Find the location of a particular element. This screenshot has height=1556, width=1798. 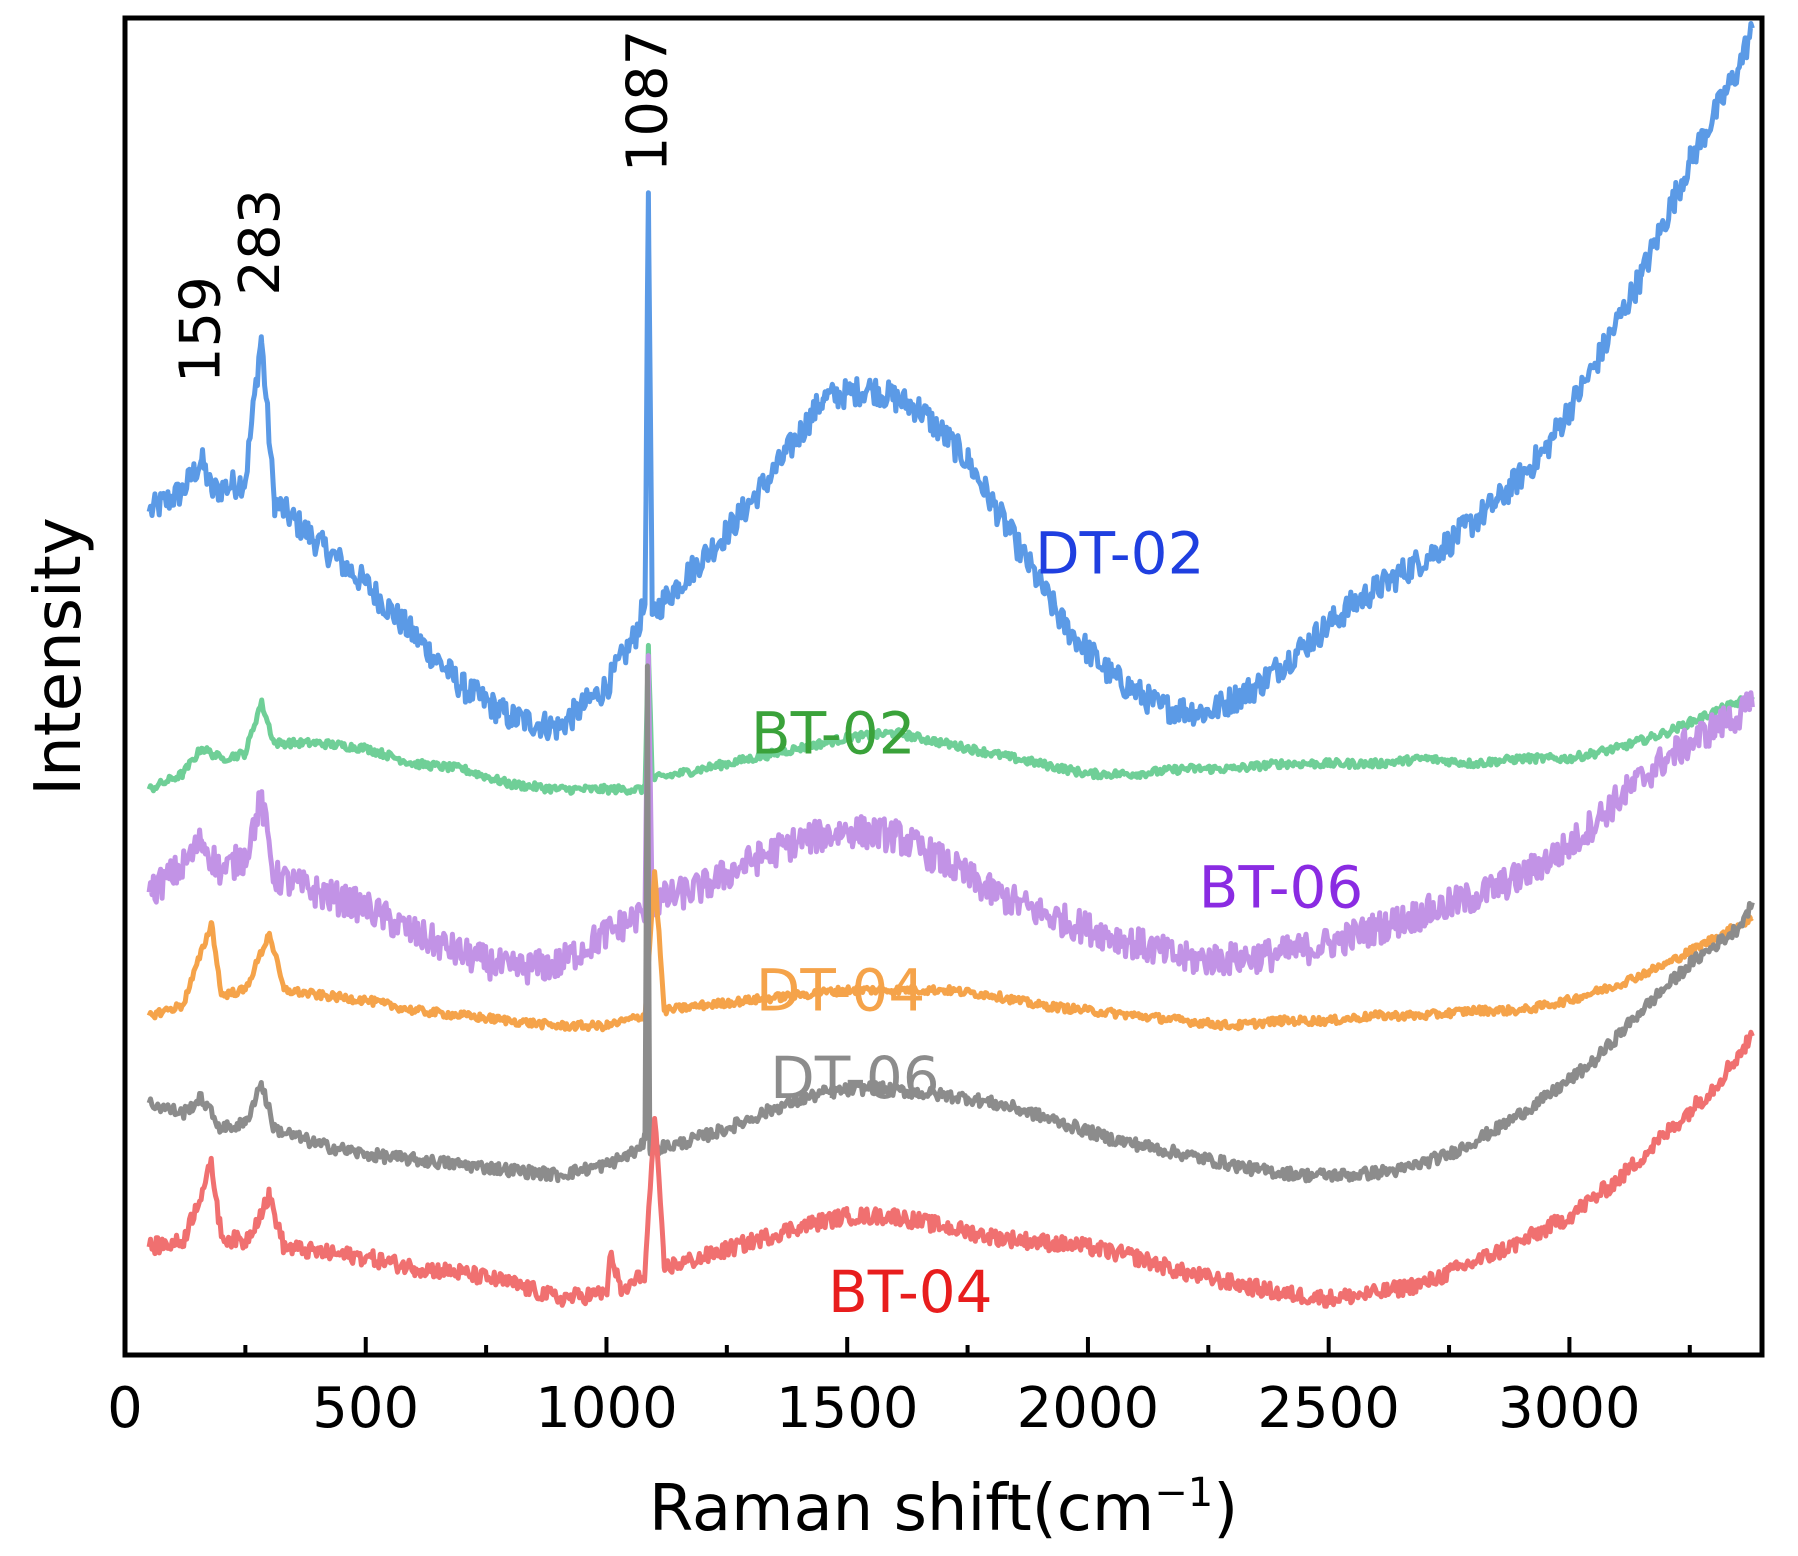

x-tick-label: 500 is located at coordinates (365, 1408).